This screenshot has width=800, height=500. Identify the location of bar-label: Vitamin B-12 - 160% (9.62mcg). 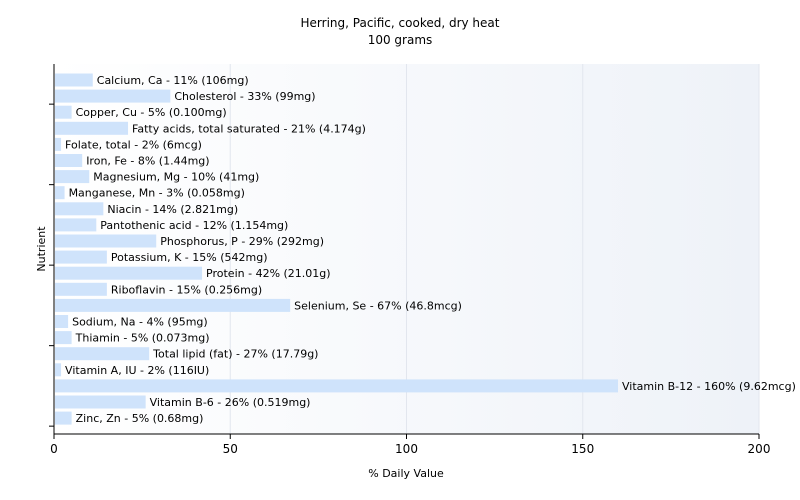
(709, 386).